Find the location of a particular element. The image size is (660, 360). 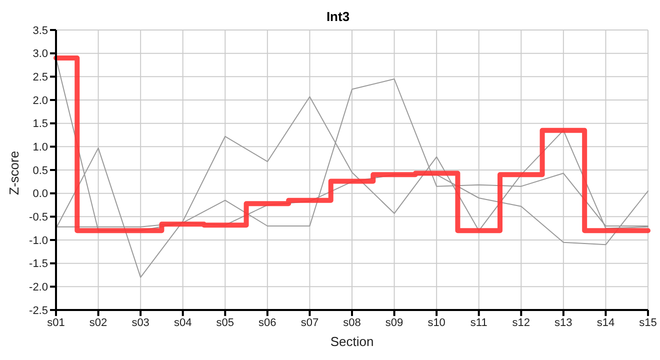

chart-title: Int3 is located at coordinates (338, 17).